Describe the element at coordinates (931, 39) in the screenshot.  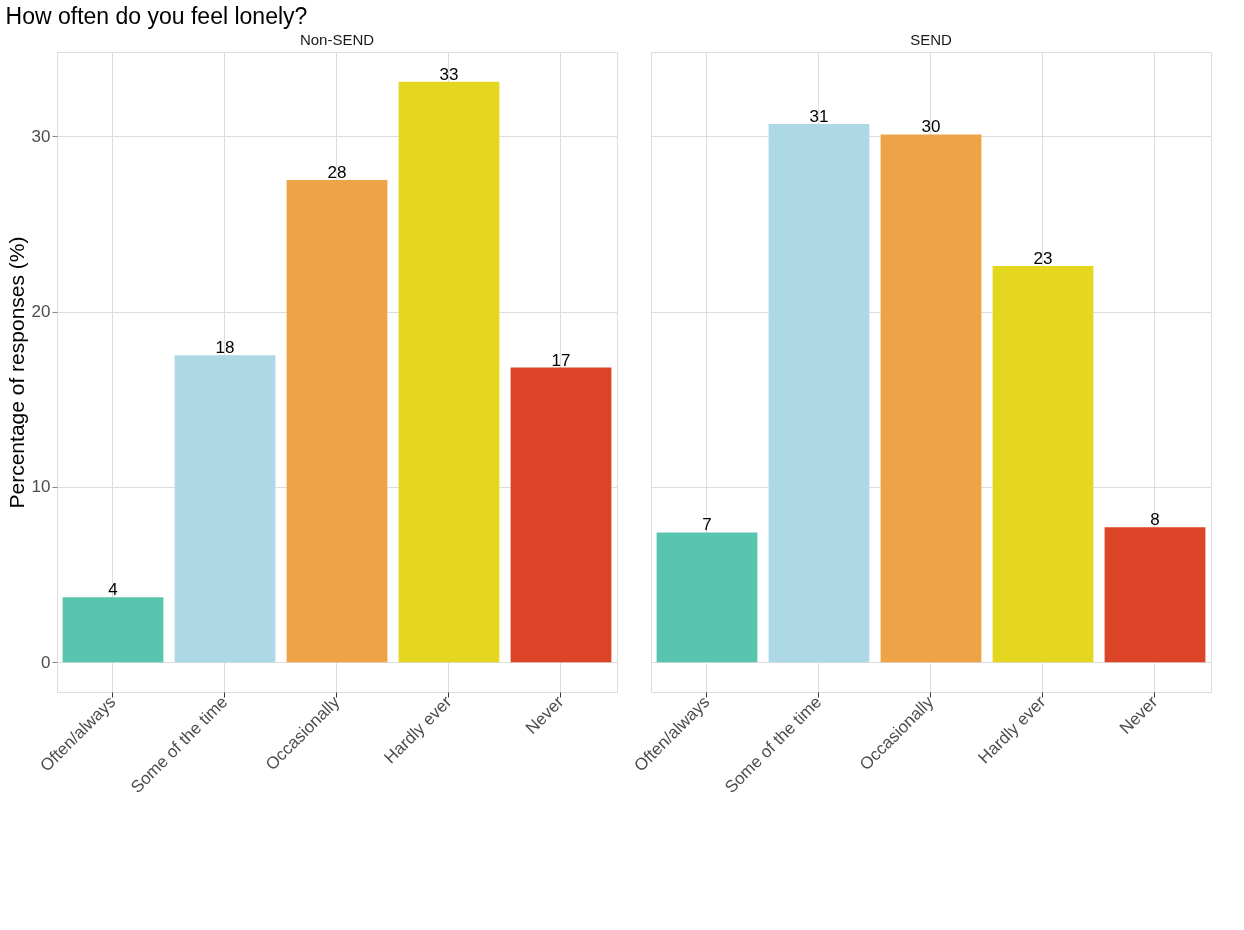
I see `chart-subtitle: SEND` at that location.